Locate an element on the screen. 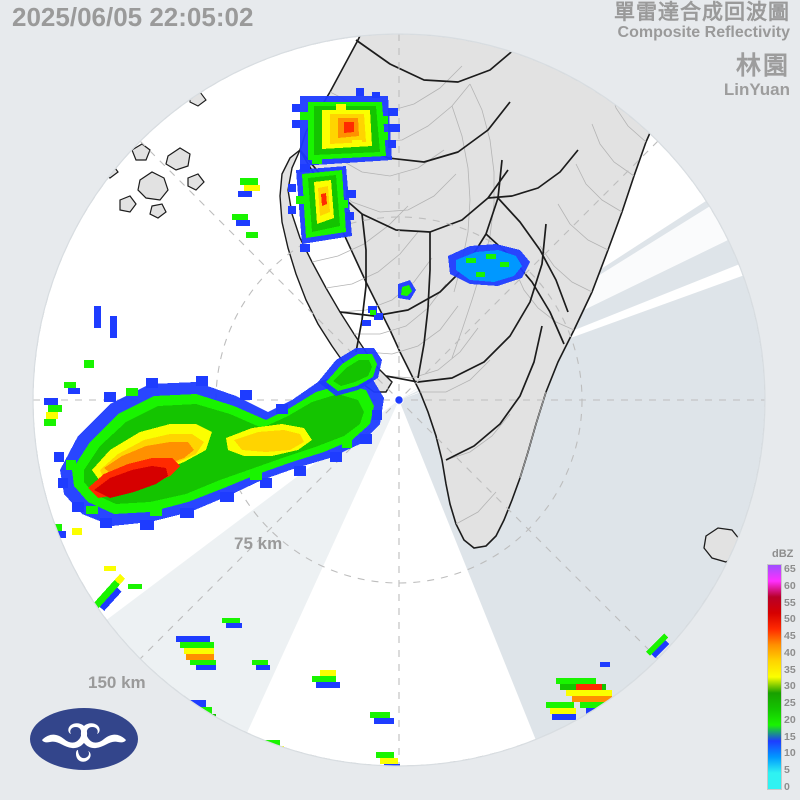  colorbar-tick-50: 50 is located at coordinates (790, 619).